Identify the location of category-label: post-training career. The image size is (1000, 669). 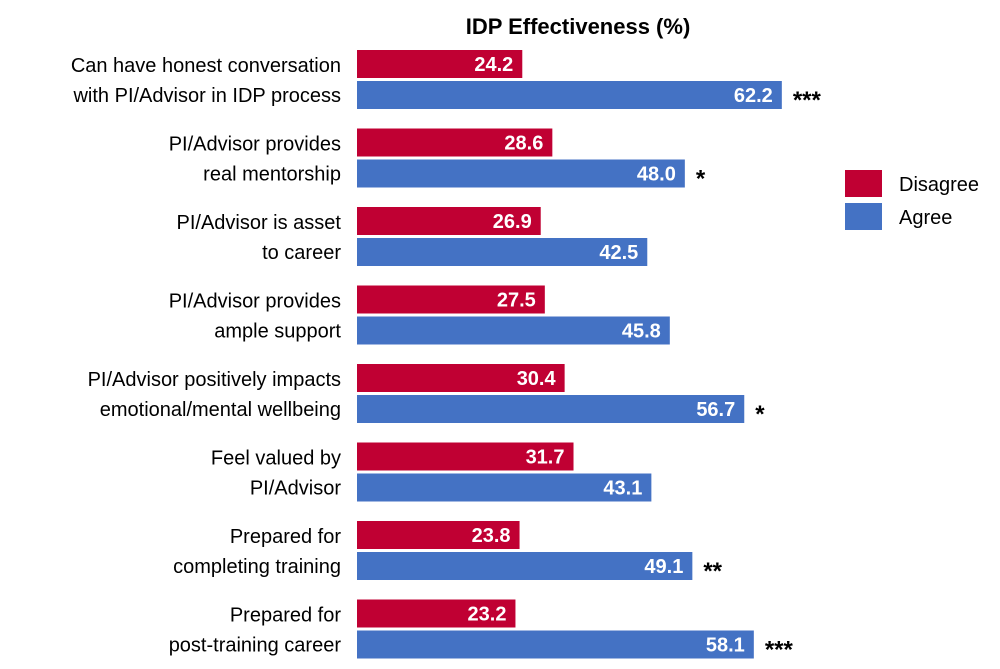
(255, 646).